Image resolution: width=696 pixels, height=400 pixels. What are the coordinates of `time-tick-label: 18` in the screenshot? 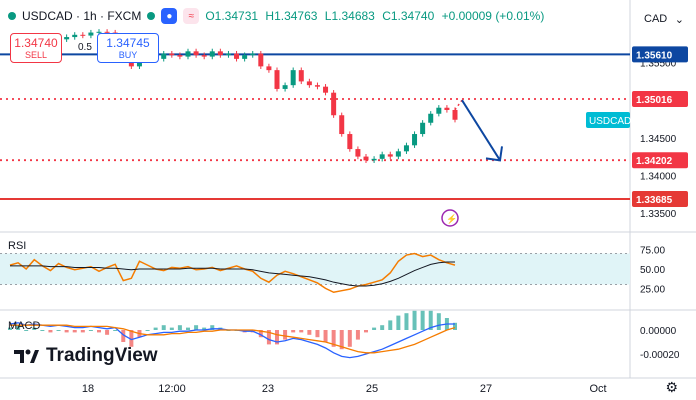 It's located at (88, 389).